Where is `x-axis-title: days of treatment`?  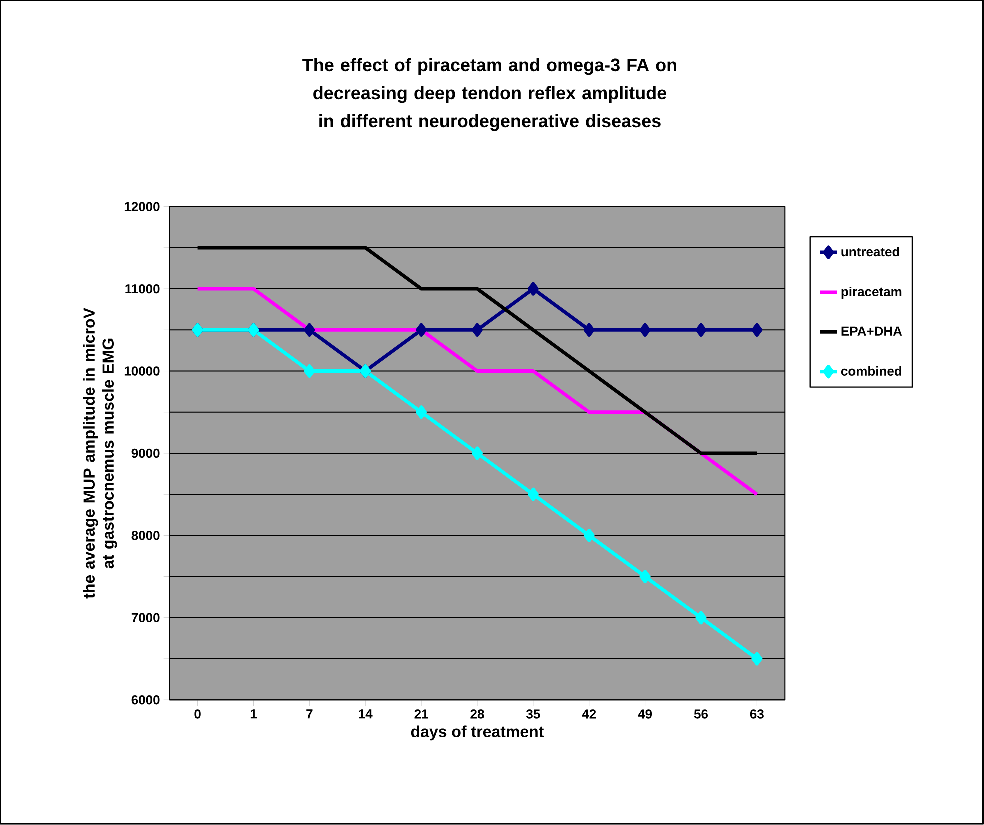
x-axis-title: days of treatment is located at coordinates (477, 733).